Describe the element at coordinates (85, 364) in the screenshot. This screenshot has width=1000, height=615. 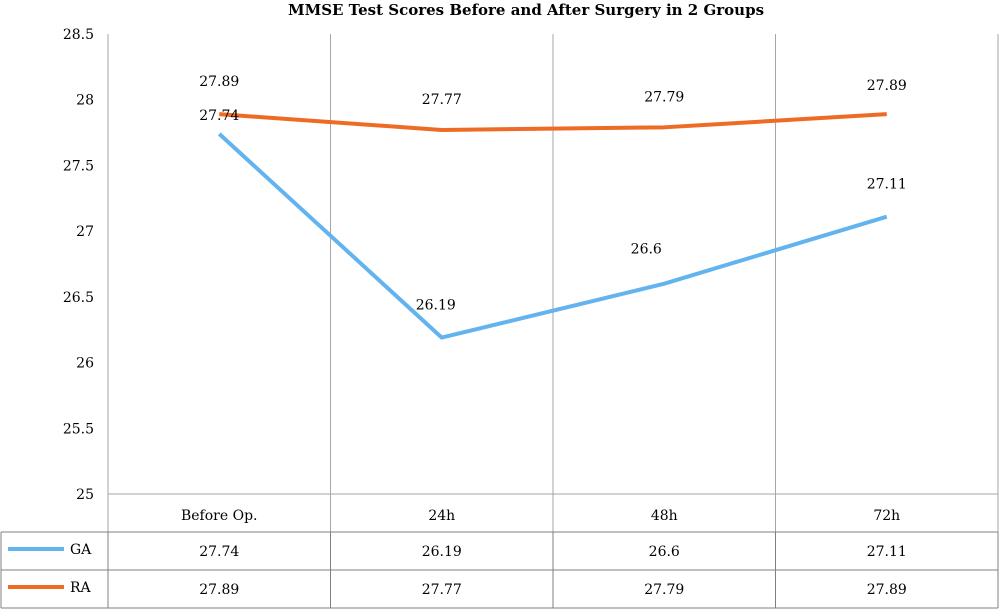
I see `y-tick-label: 26` at that location.